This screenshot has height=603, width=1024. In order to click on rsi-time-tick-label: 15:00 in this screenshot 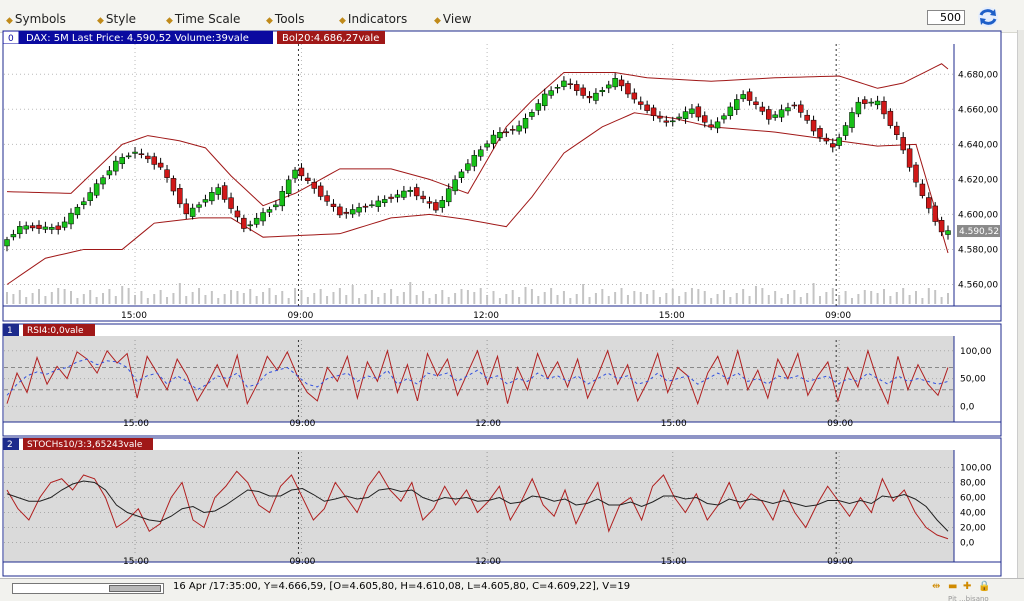, I will do `click(674, 424)`.